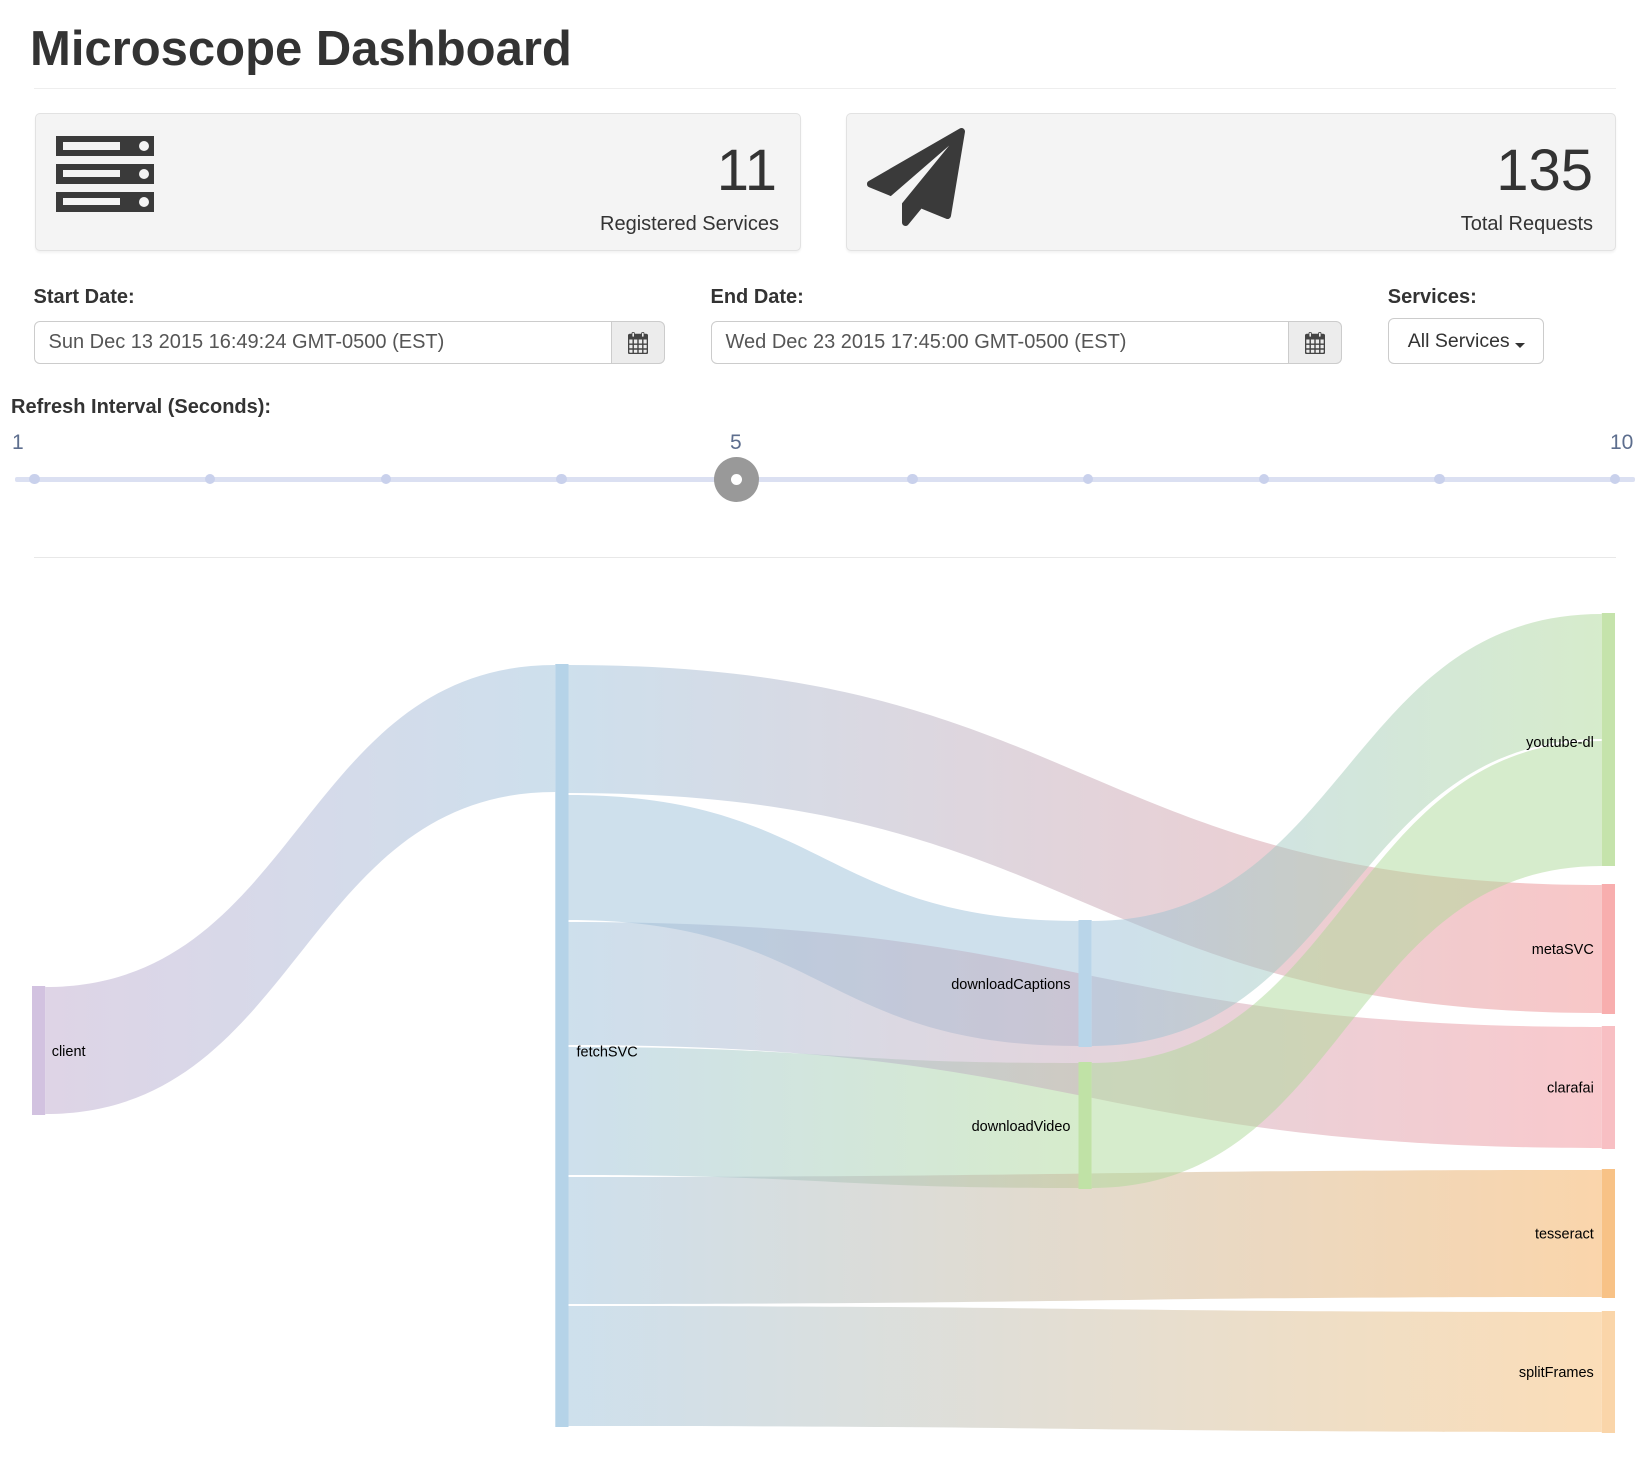 Image resolution: width=1648 pixels, height=1466 pixels. Describe the element at coordinates (1570, 1089) in the screenshot. I see `svg-text: clarafai` at that location.